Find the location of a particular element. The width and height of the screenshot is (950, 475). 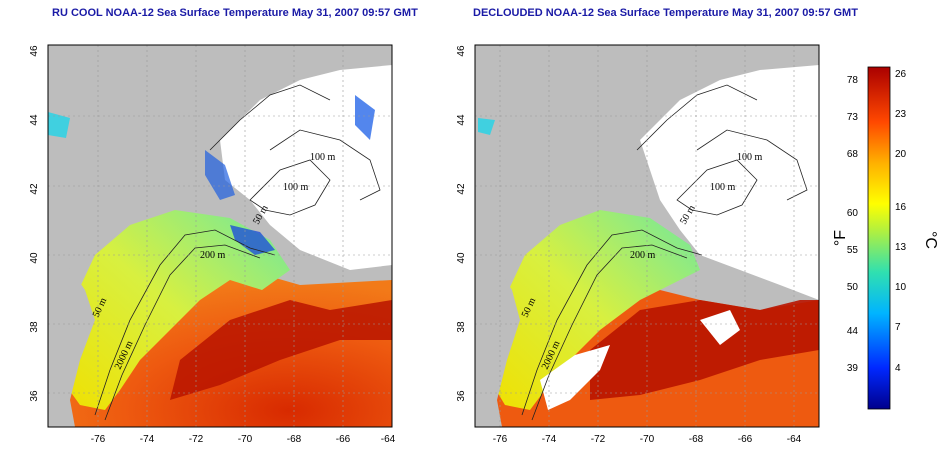

fahrenheit-tick: 68 is located at coordinates (853, 154).